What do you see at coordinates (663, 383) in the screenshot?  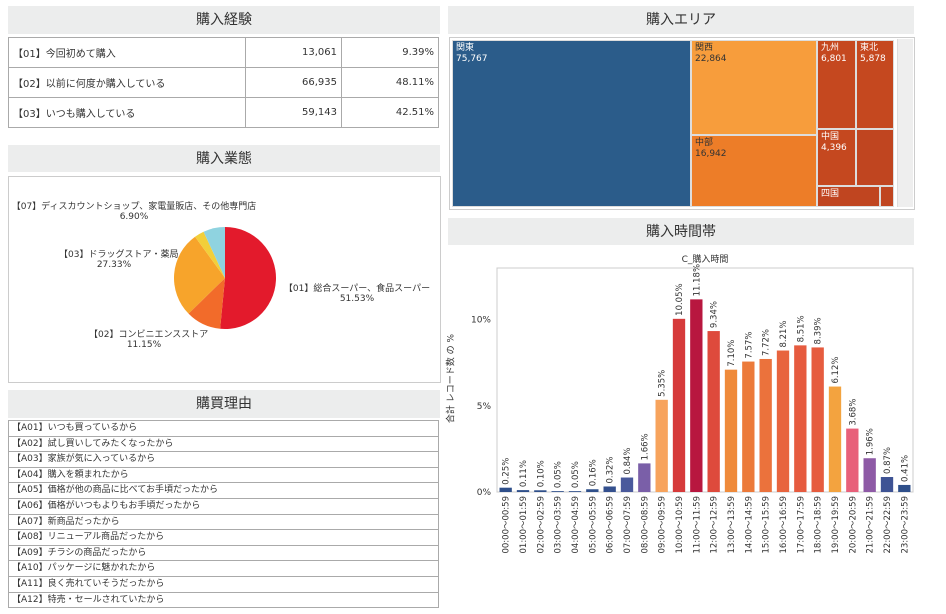 I see `bar-data-label: 5.35%` at bounding box center [663, 383].